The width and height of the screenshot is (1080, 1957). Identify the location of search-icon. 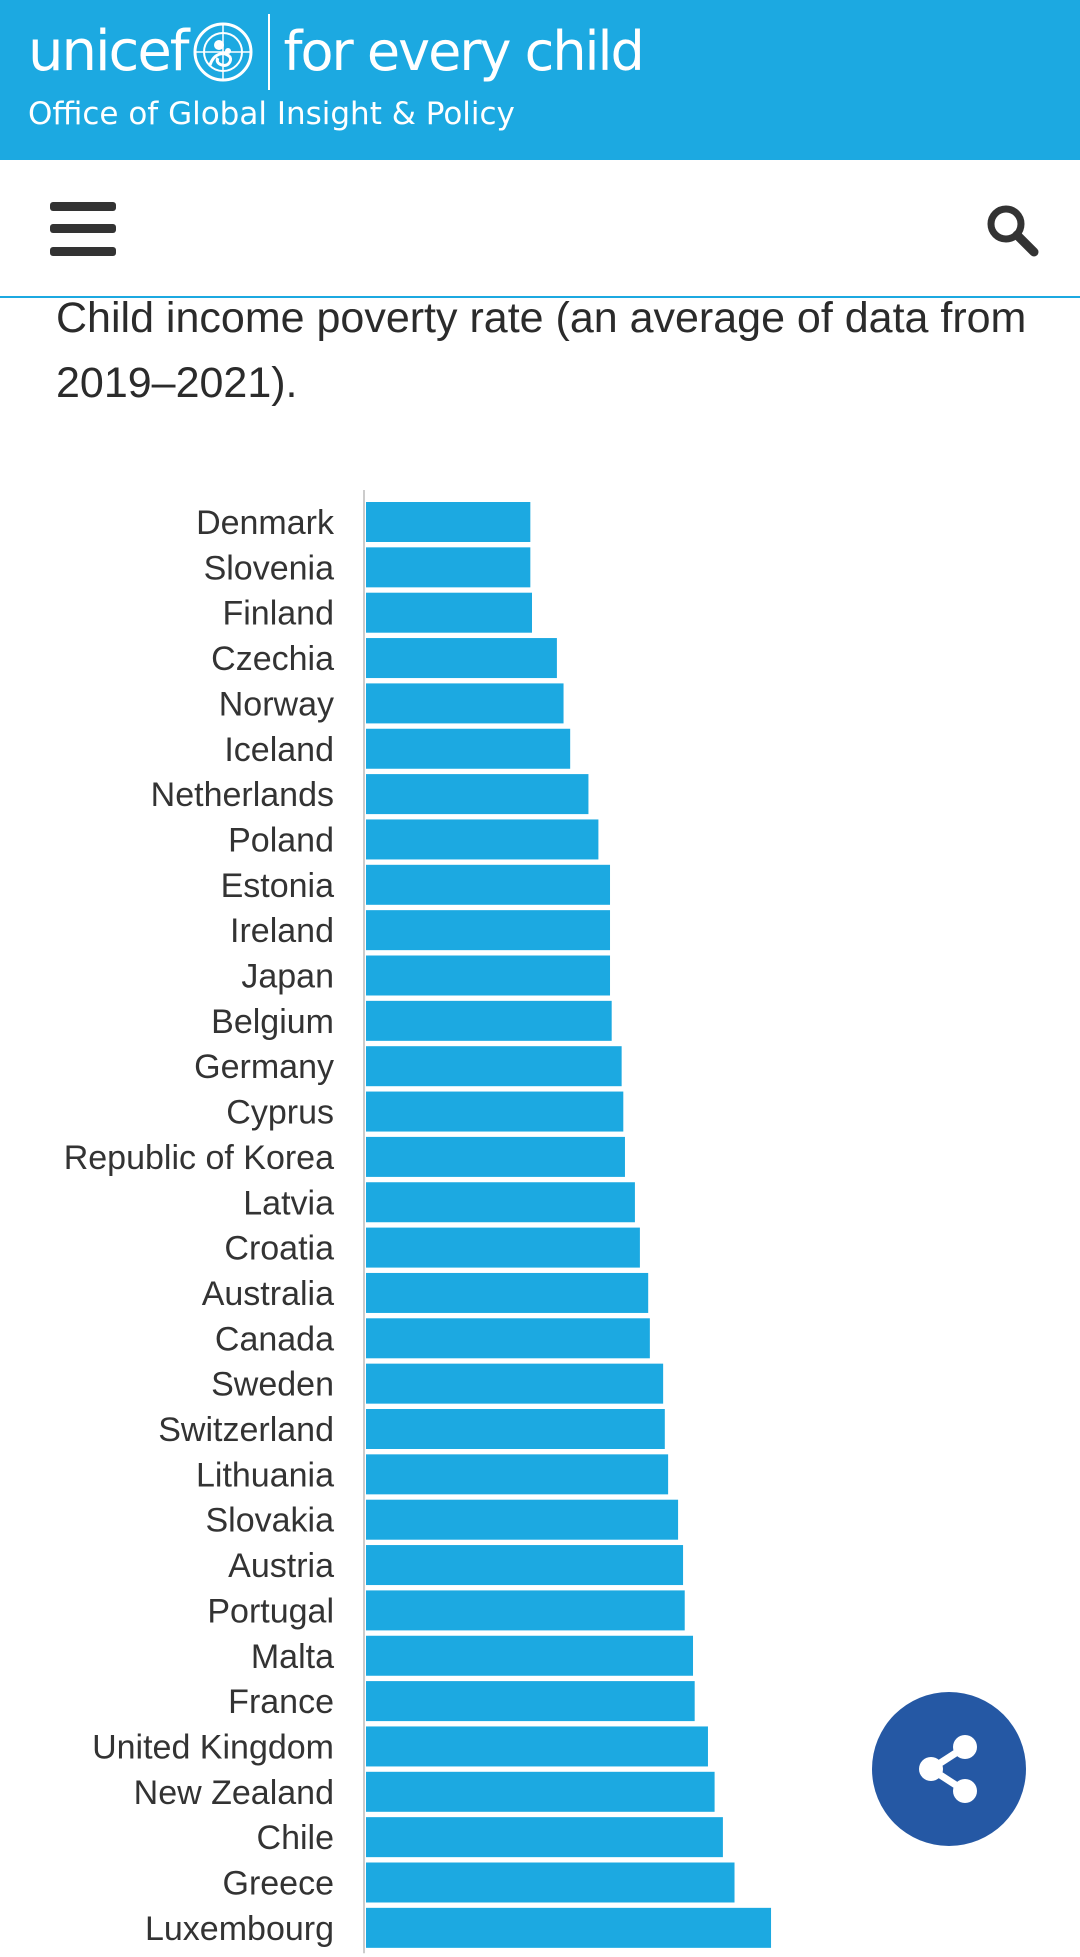
(1012, 230).